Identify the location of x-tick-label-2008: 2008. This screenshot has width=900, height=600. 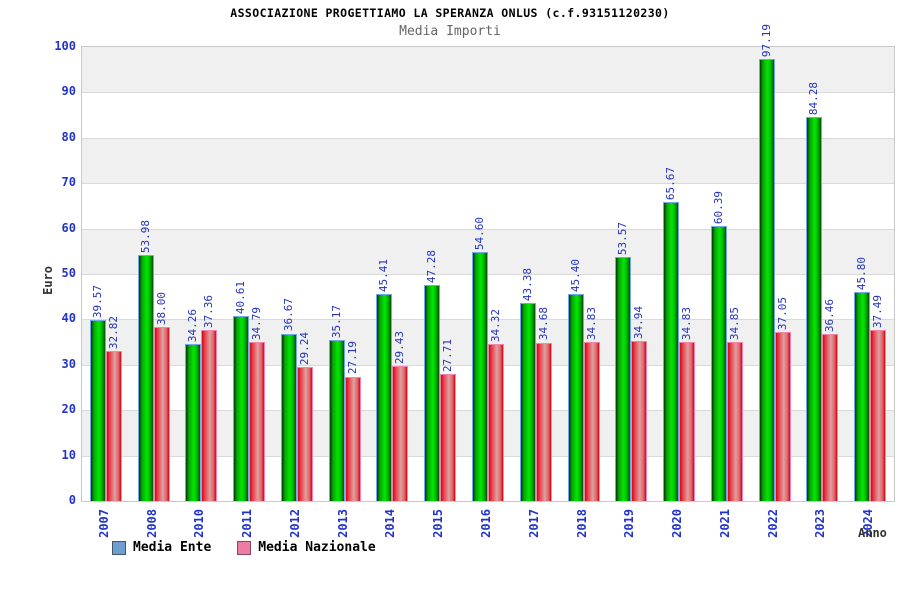
(151, 523).